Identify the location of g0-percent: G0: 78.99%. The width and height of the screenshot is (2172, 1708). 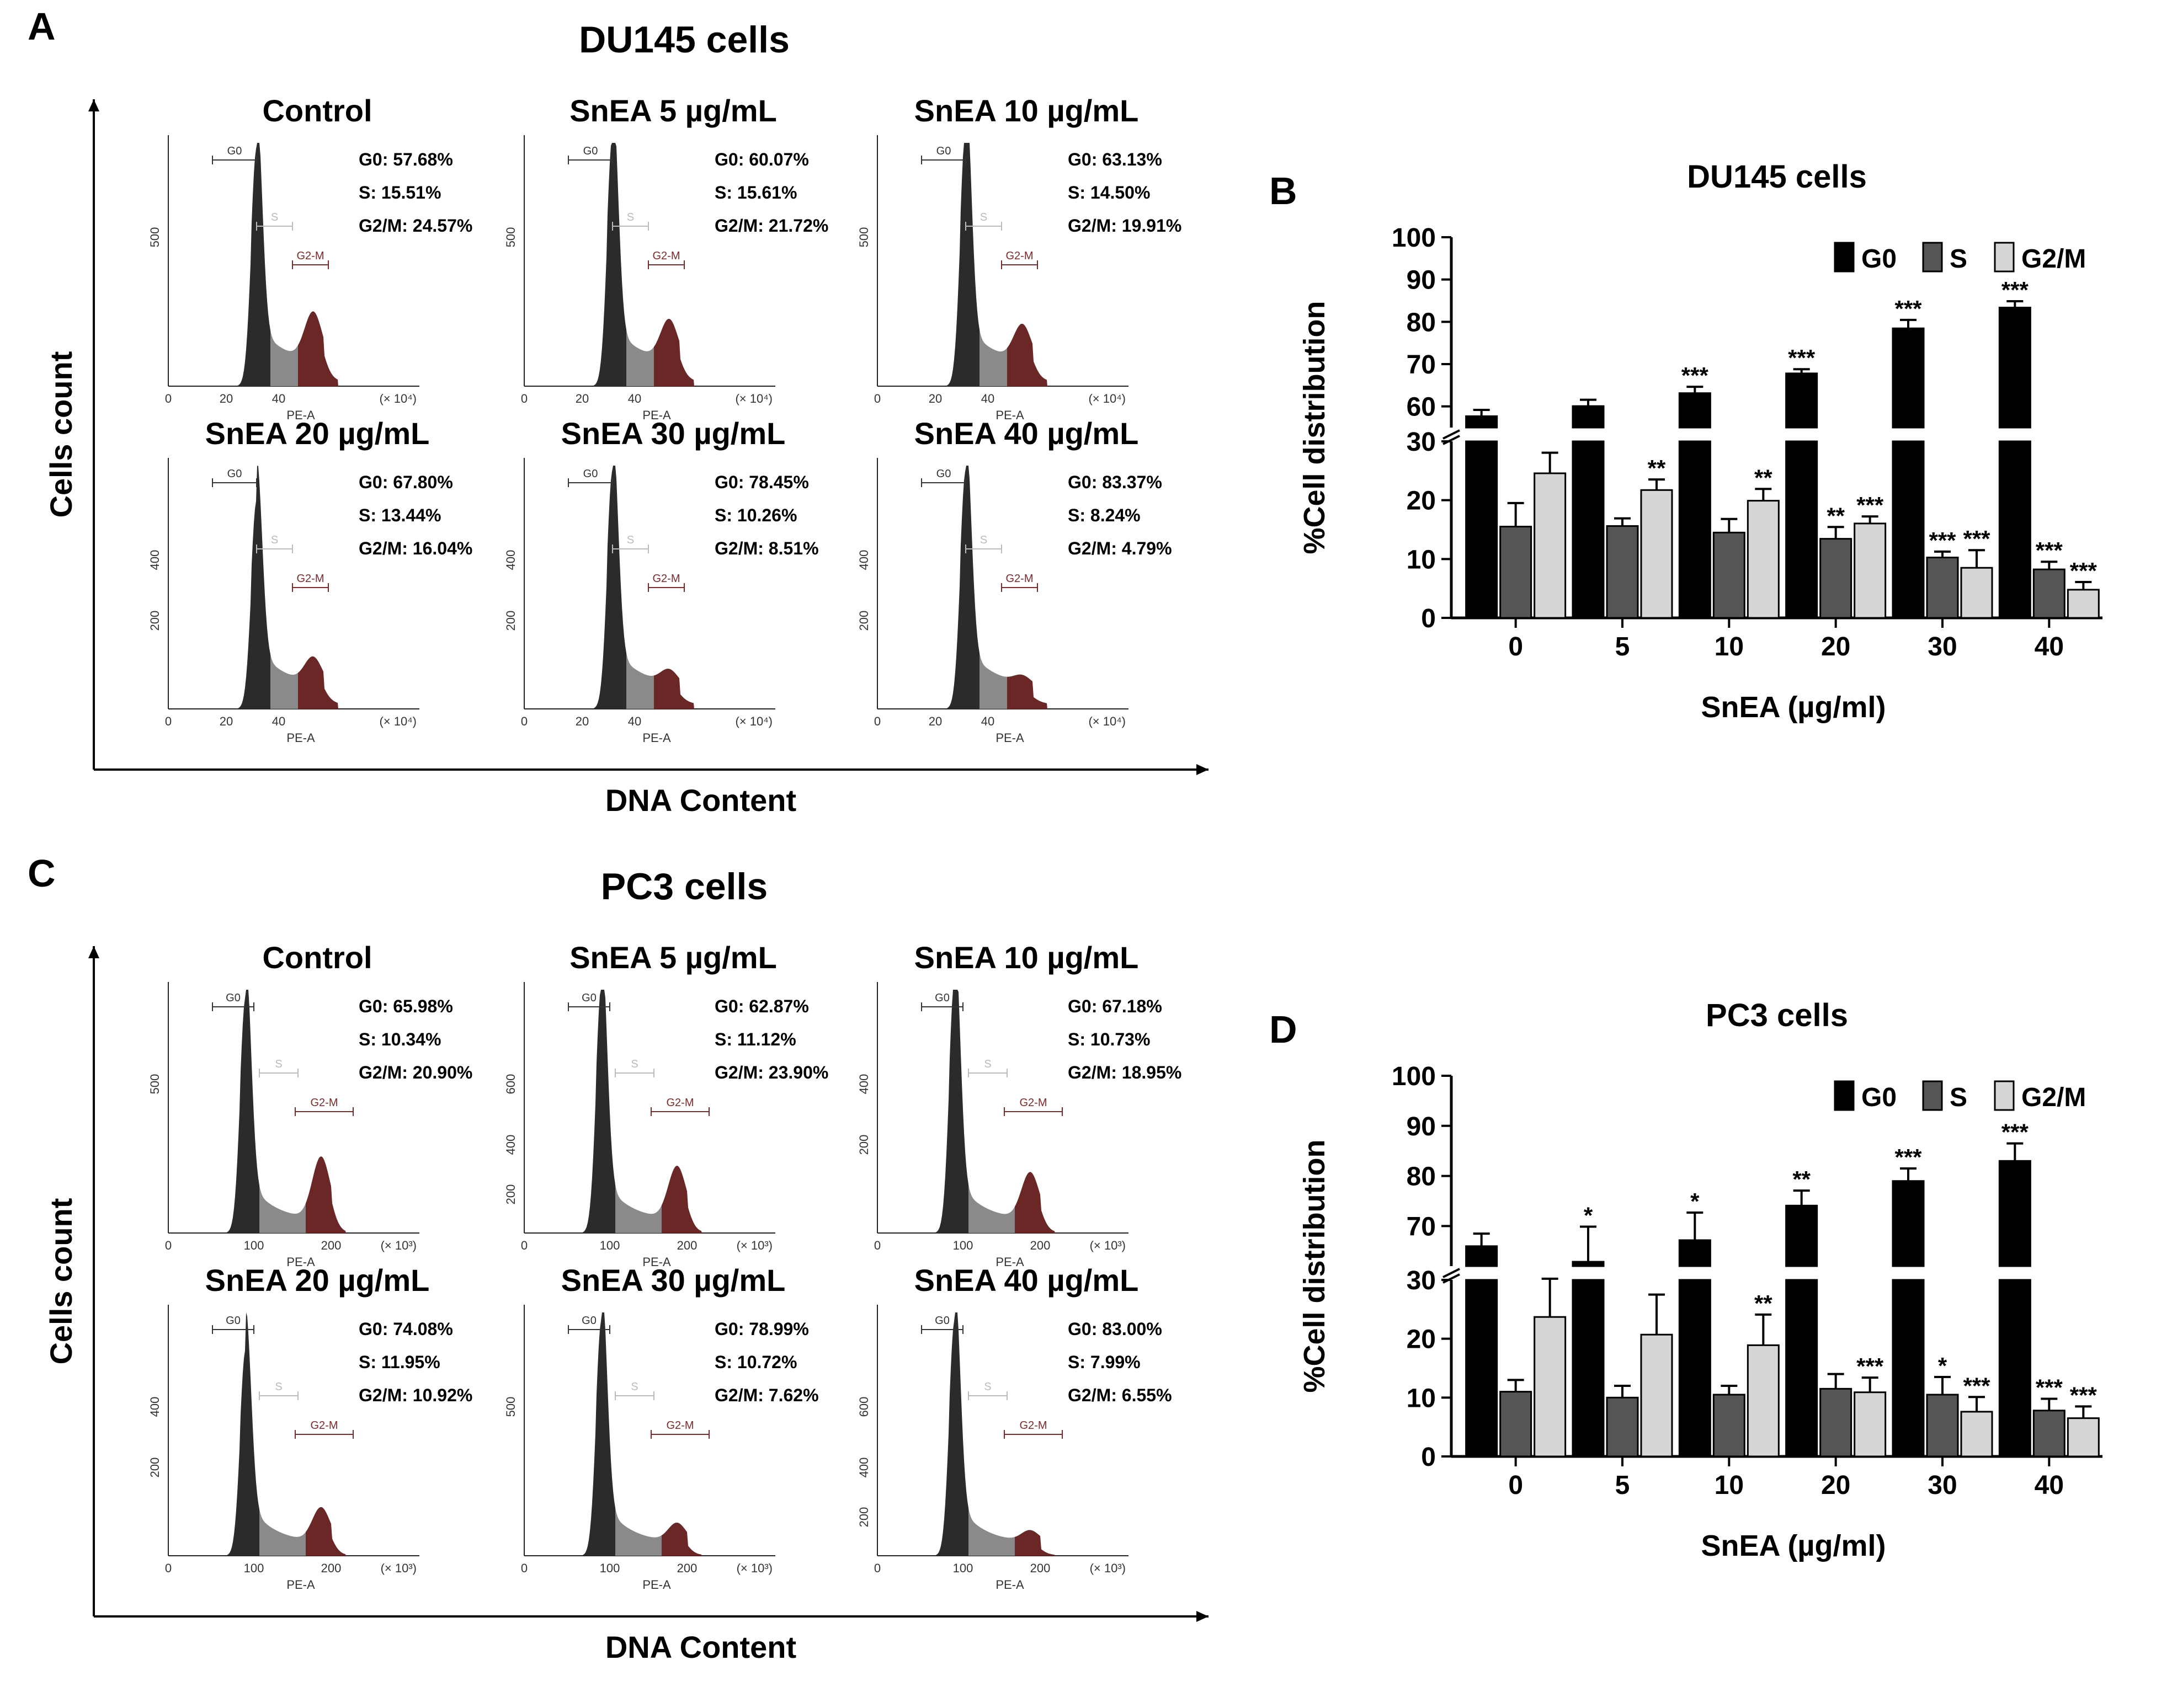
(762, 1329).